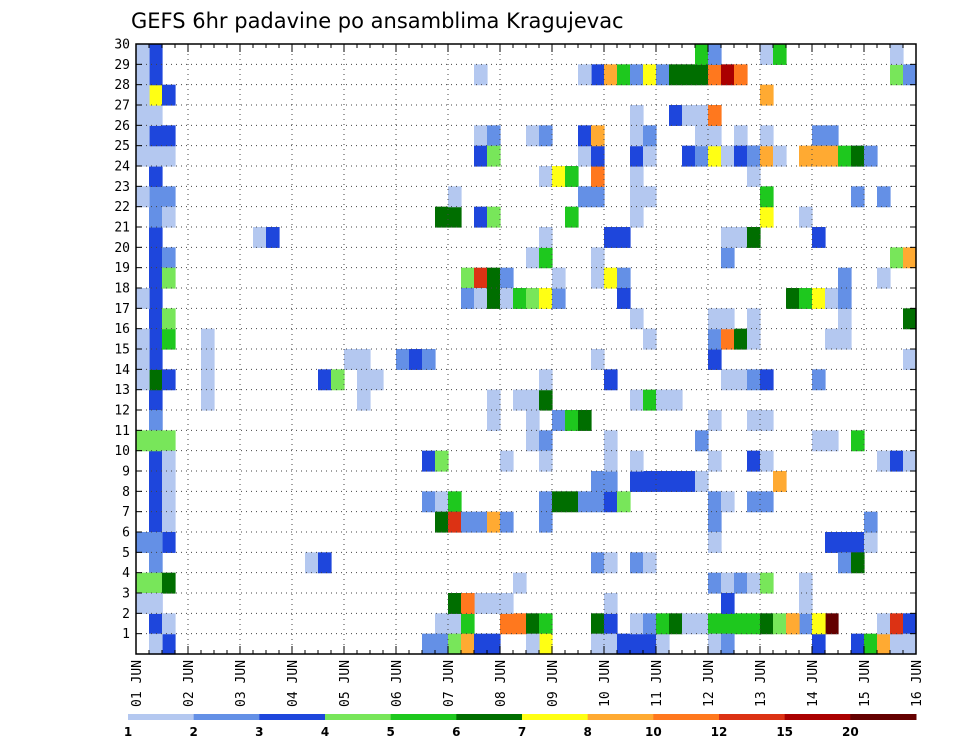  Describe the element at coordinates (122, 329) in the screenshot. I see `y-tick-label: 16` at that location.